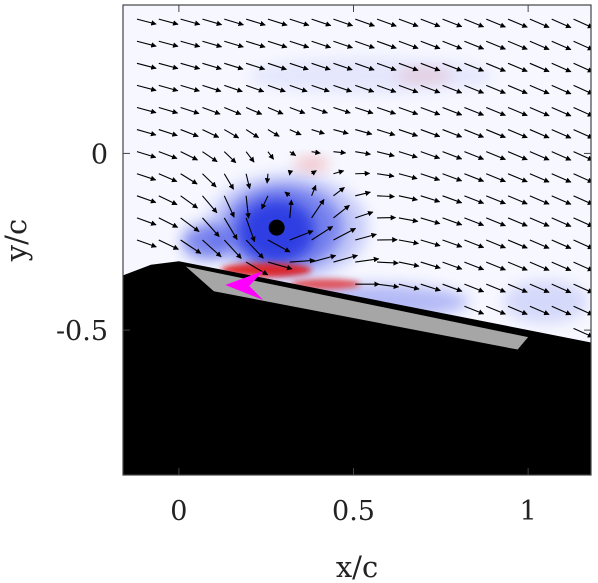  I want to click on vortex-center-marker, so click(276, 227).